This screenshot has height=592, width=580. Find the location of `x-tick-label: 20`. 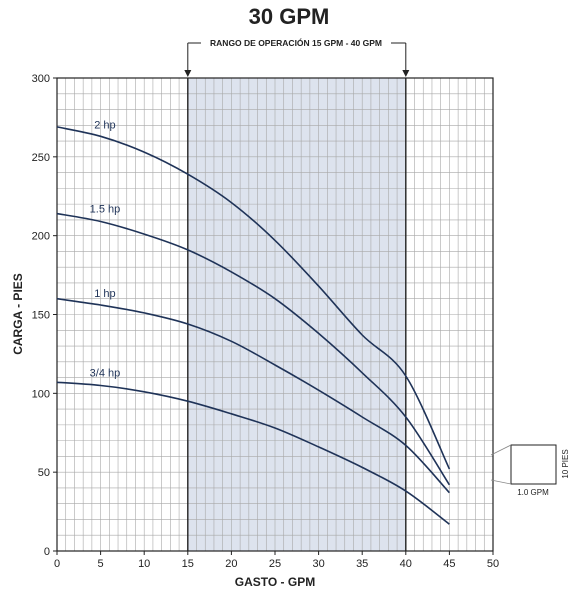

x-tick-label: 20 is located at coordinates (231, 564).